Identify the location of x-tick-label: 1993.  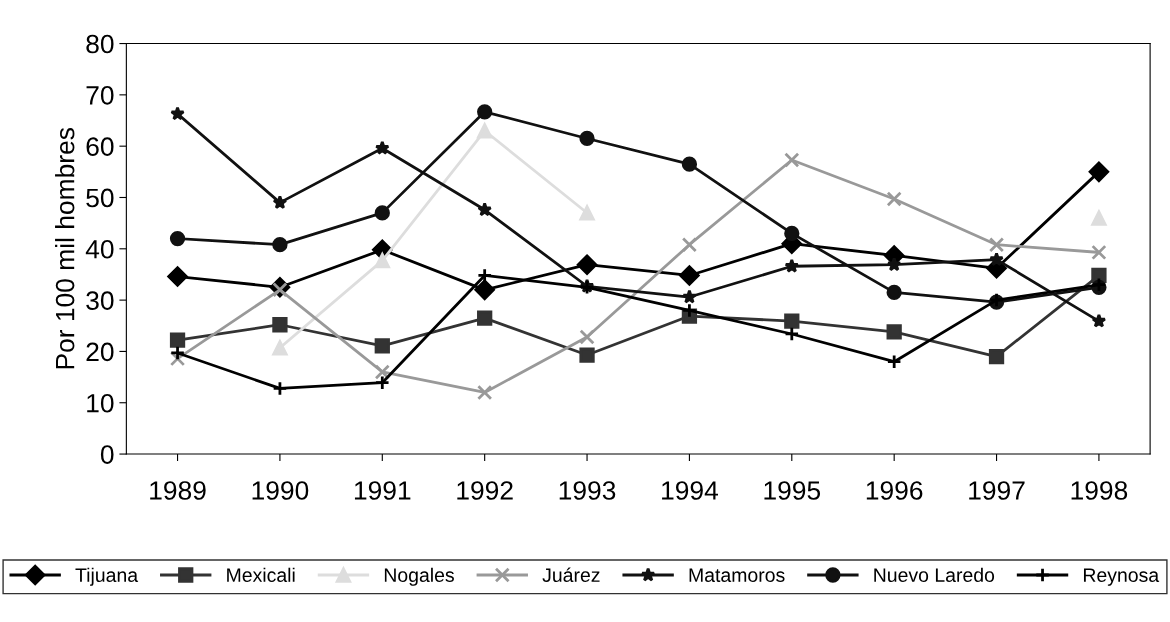
(587, 490).